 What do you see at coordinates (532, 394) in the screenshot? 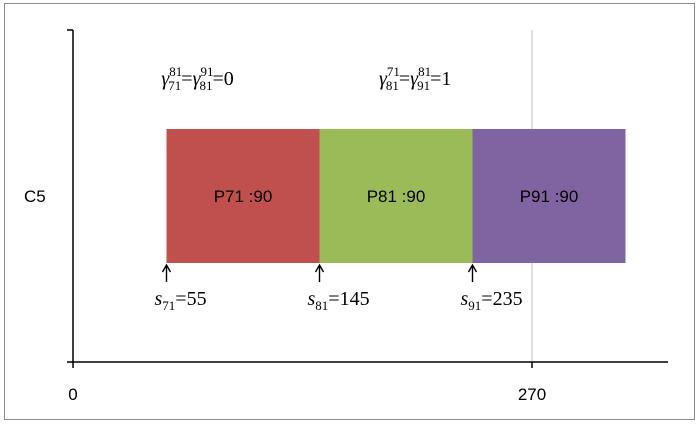
I see `x-tick-label: 270` at bounding box center [532, 394].